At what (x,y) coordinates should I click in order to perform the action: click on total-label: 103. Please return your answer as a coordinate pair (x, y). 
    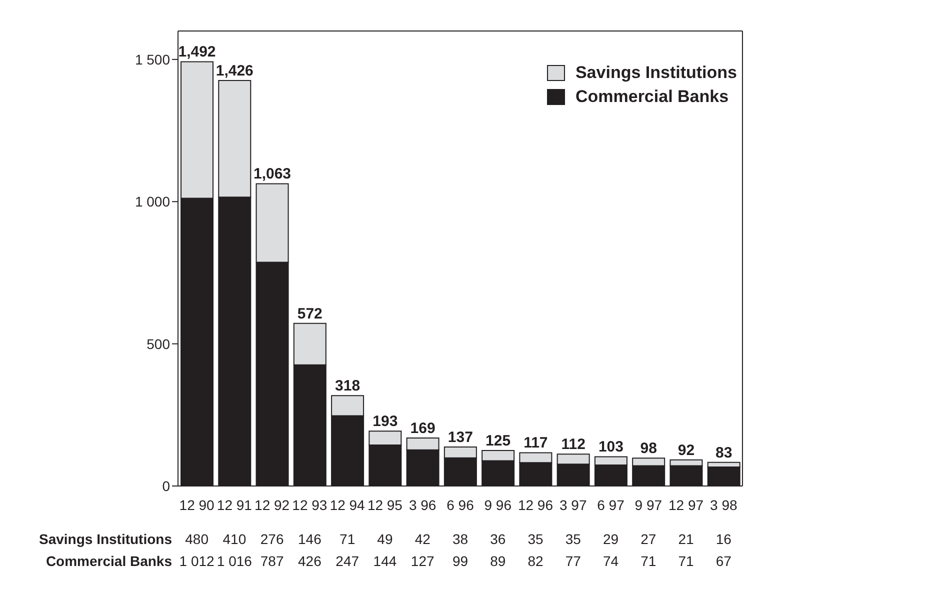
    Looking at the image, I should click on (611, 447).